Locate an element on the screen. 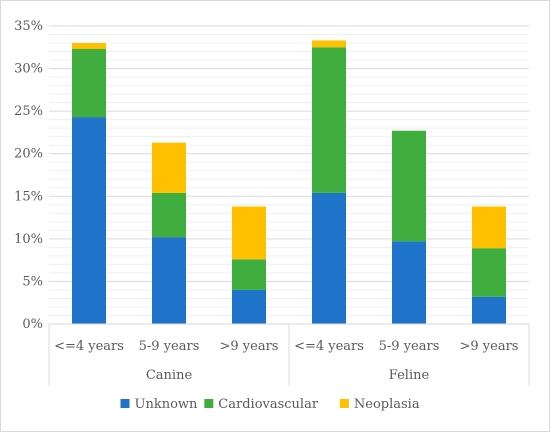 This screenshot has width=550, height=432. legend-label: Unknown is located at coordinates (167, 404).